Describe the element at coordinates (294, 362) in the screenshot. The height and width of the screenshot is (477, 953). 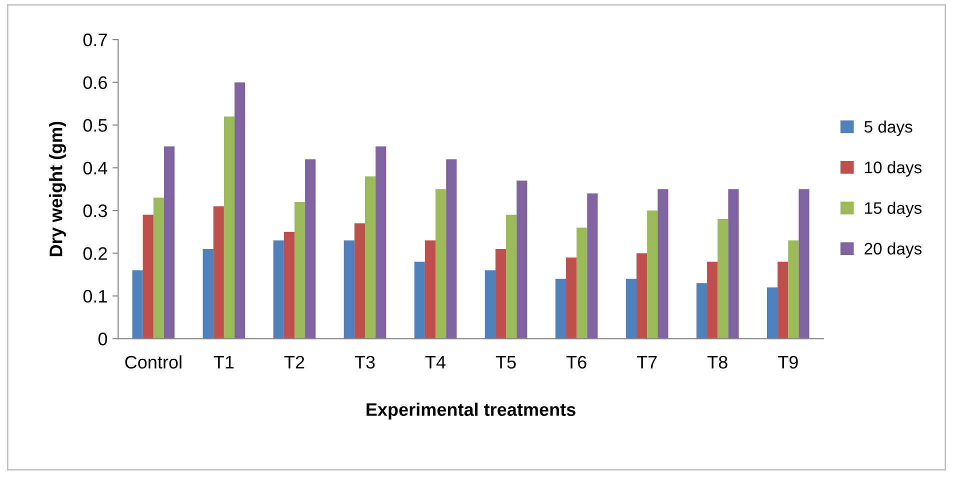
I see `x-tick-label: T2` at that location.